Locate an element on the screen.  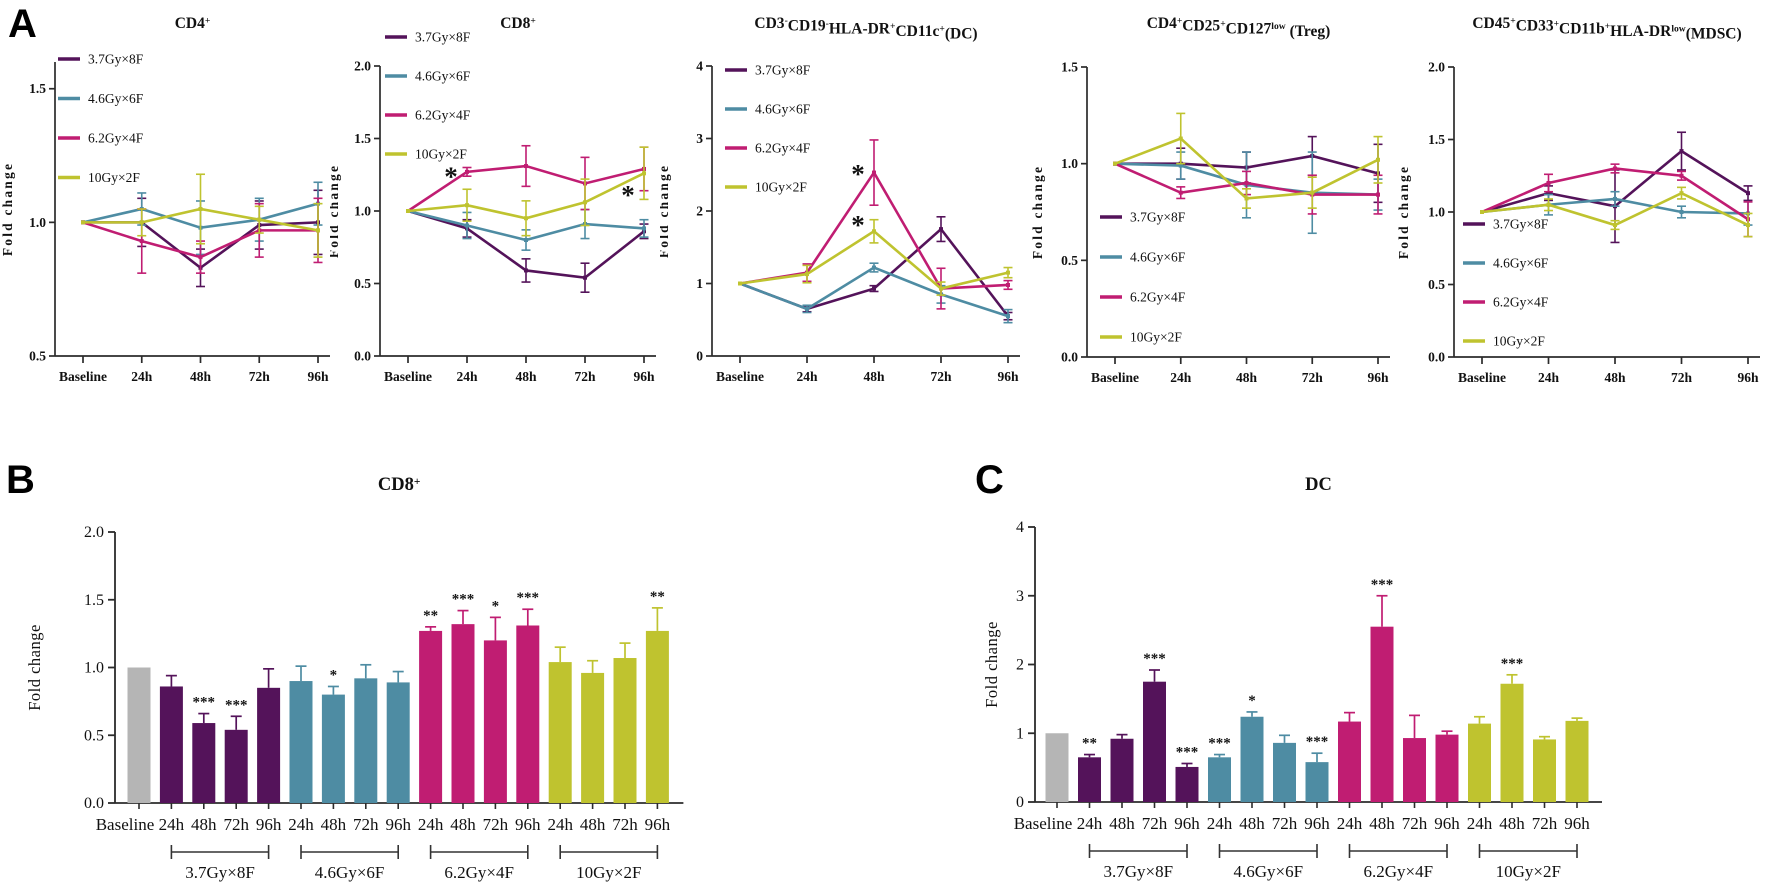
bar-10Gy×2F-24h is located at coordinates (560, 732).